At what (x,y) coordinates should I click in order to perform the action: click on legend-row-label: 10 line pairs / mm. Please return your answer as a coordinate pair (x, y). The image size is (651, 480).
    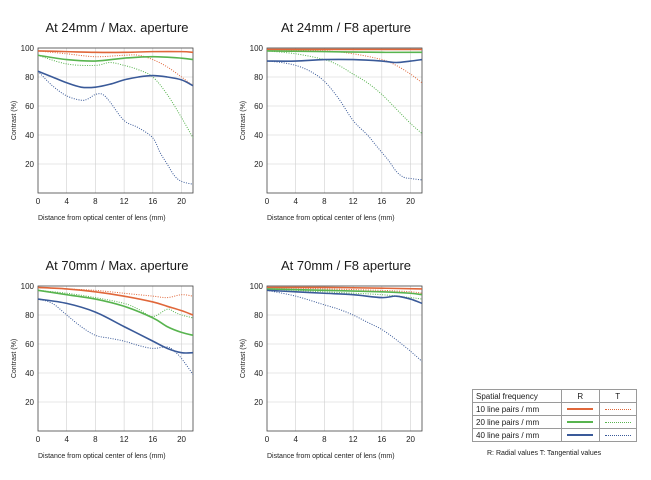
    Looking at the image, I should click on (517, 409).